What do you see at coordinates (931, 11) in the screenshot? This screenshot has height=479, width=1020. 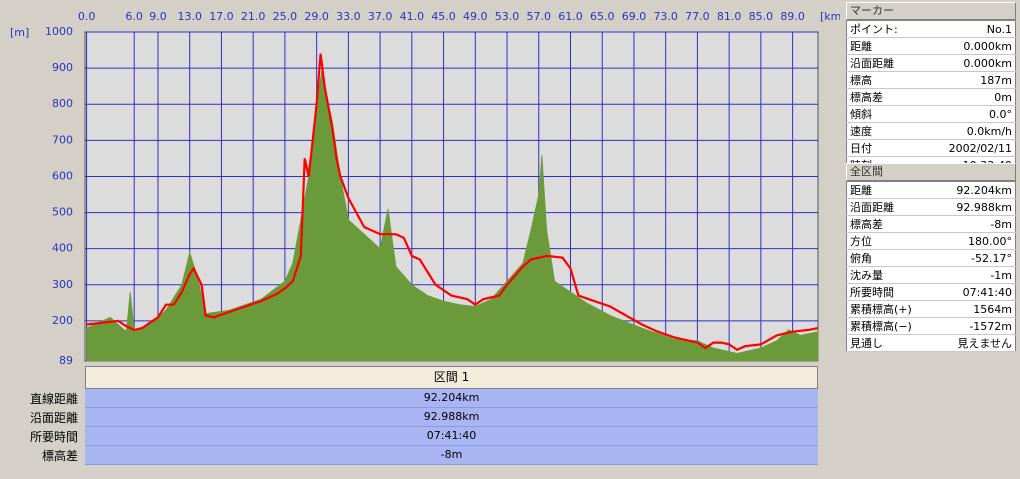 I see `panel-title: マーカー` at bounding box center [931, 11].